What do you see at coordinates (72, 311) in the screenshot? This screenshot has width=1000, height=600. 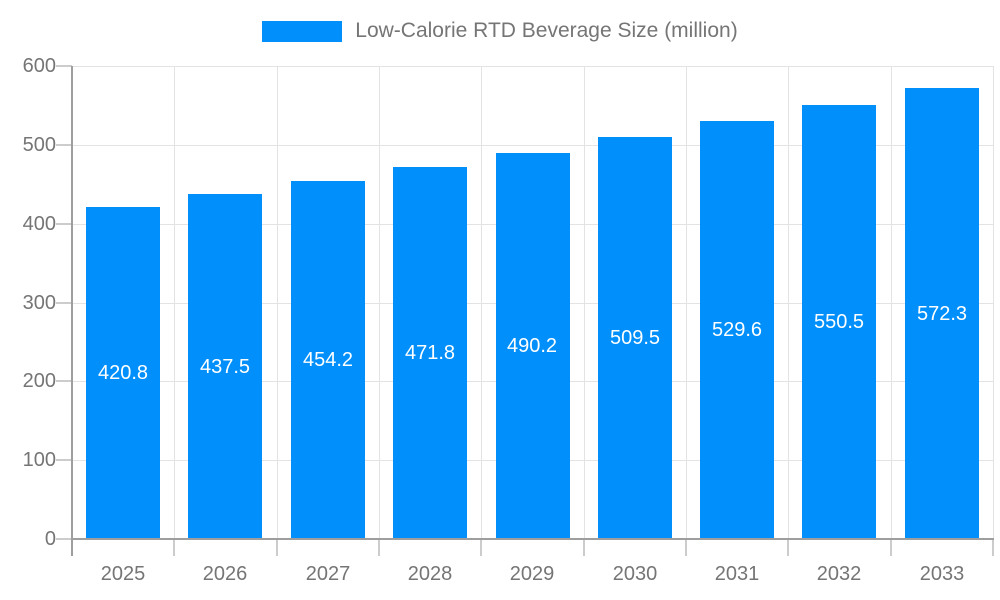 I see `y-axis-line` at bounding box center [72, 311].